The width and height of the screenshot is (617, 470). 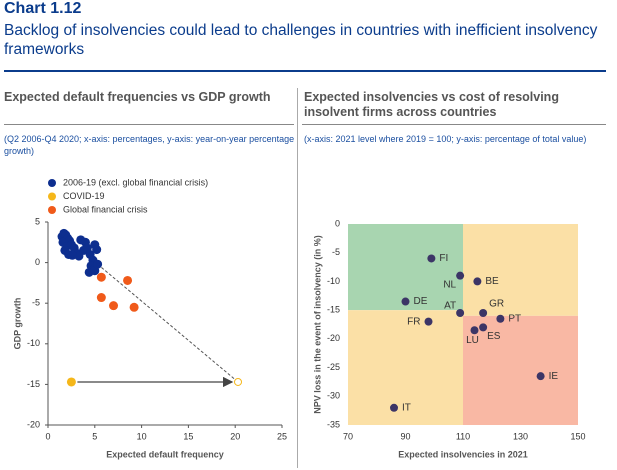 What do you see at coordinates (406, 407) in the screenshot?
I see `point-label: IT` at bounding box center [406, 407].